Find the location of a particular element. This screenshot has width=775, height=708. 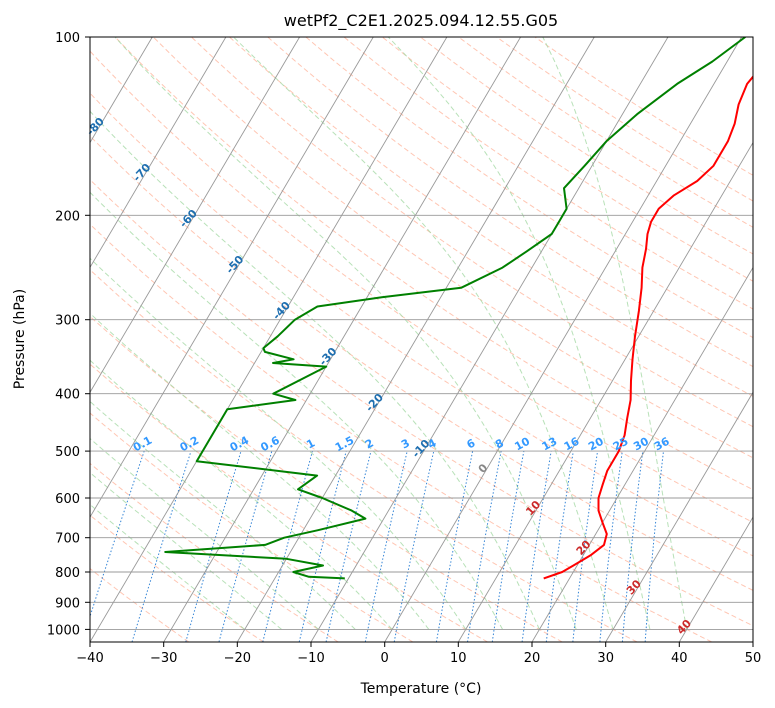

y-tick-label: 1000 is located at coordinates (63, 630).